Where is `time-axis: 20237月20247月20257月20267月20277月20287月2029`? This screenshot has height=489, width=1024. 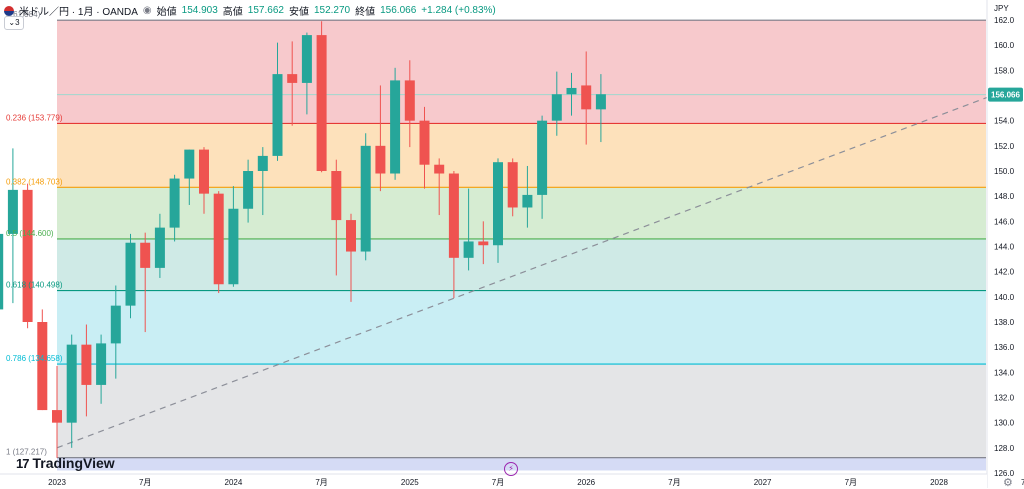
time-axis: 20237月20247月20257月20267月20277月20287月2029 is located at coordinates (512, 480).